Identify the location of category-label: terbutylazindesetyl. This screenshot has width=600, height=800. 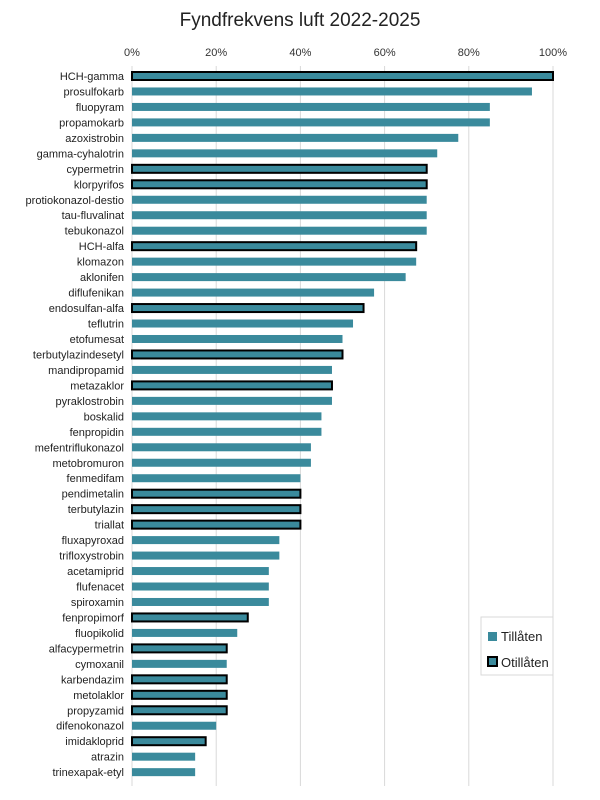
(78, 355).